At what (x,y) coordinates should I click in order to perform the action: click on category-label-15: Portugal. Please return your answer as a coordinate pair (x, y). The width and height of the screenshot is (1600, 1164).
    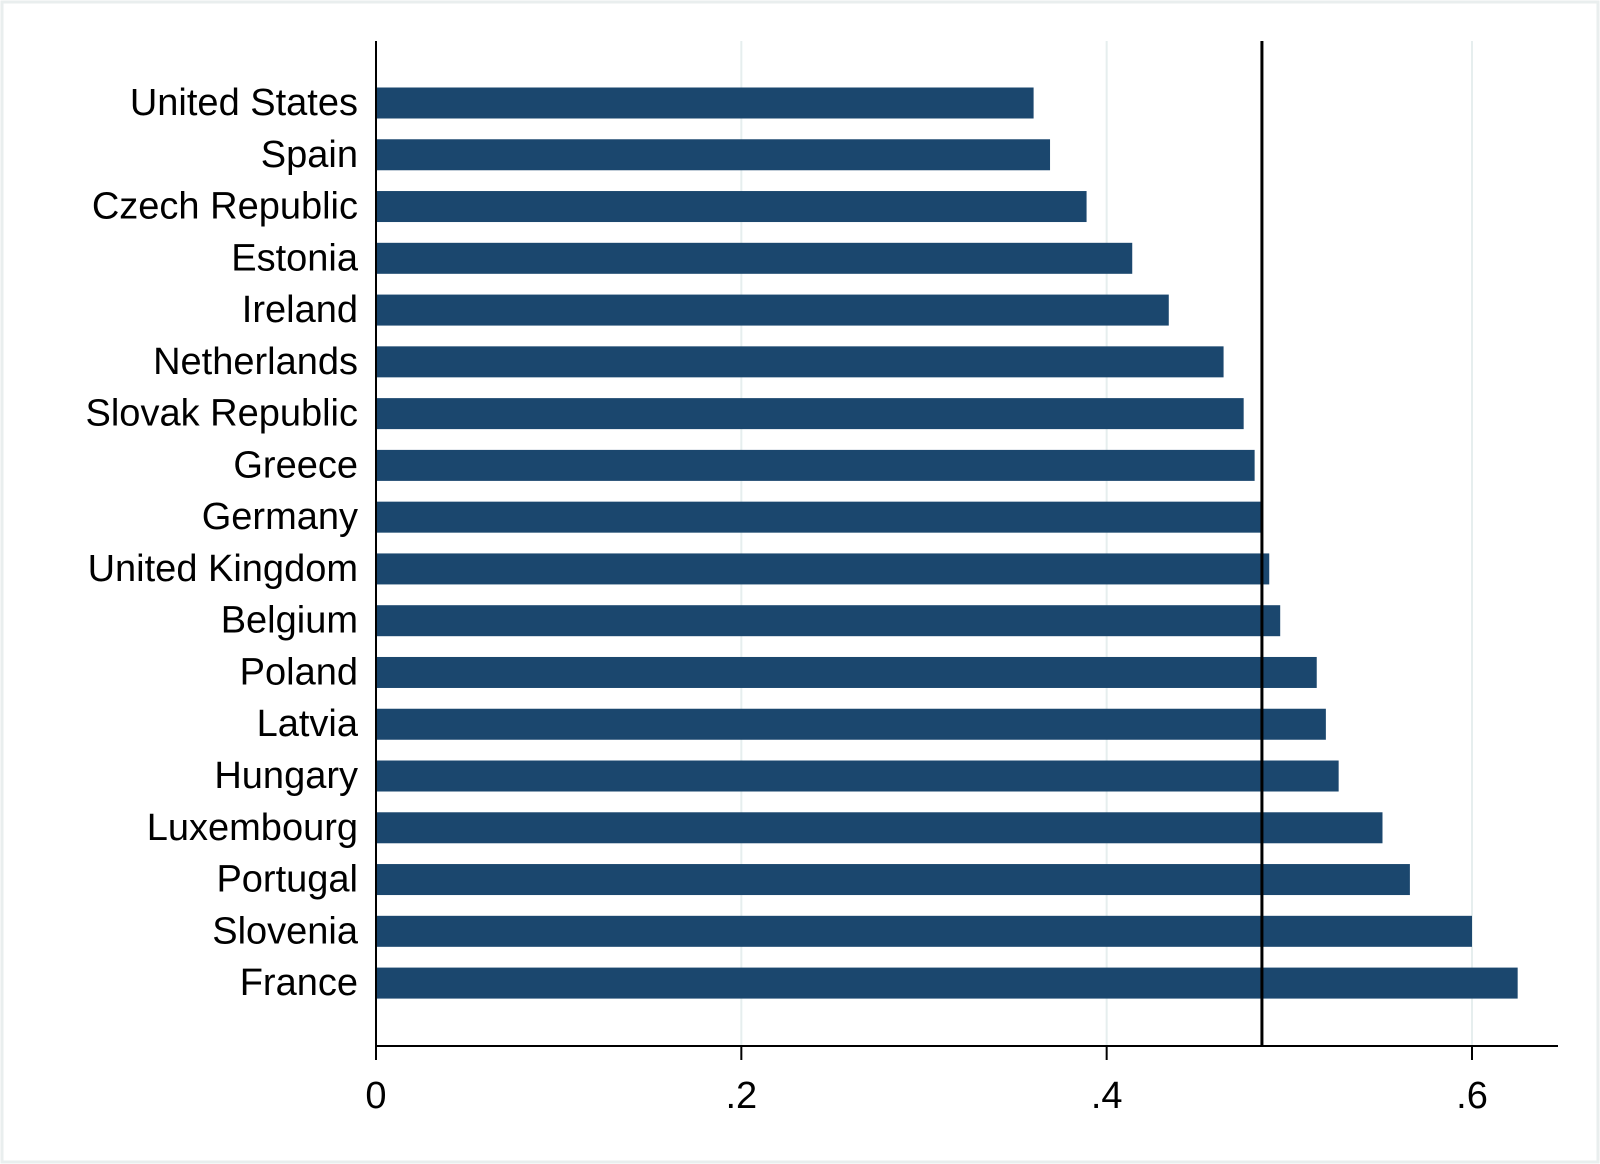
    Looking at the image, I should click on (287, 880).